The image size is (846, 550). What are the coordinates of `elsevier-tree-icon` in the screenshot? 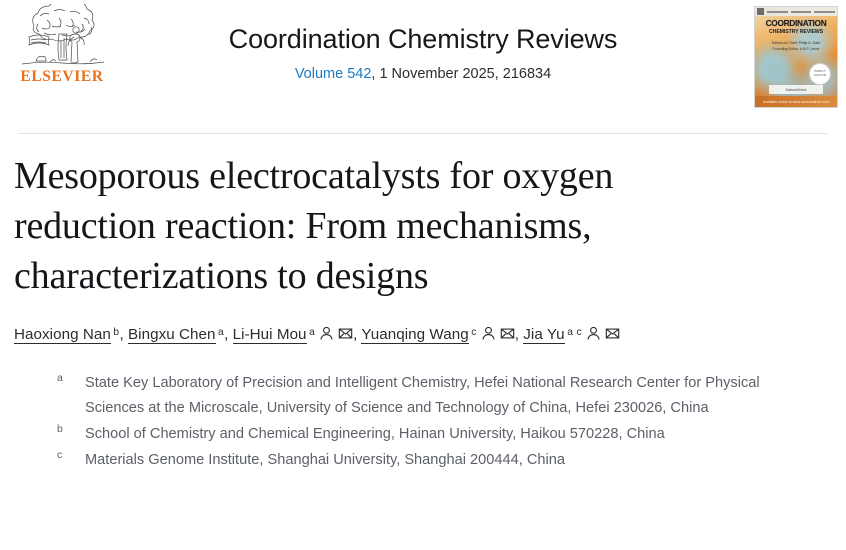 It's located at (63, 34).